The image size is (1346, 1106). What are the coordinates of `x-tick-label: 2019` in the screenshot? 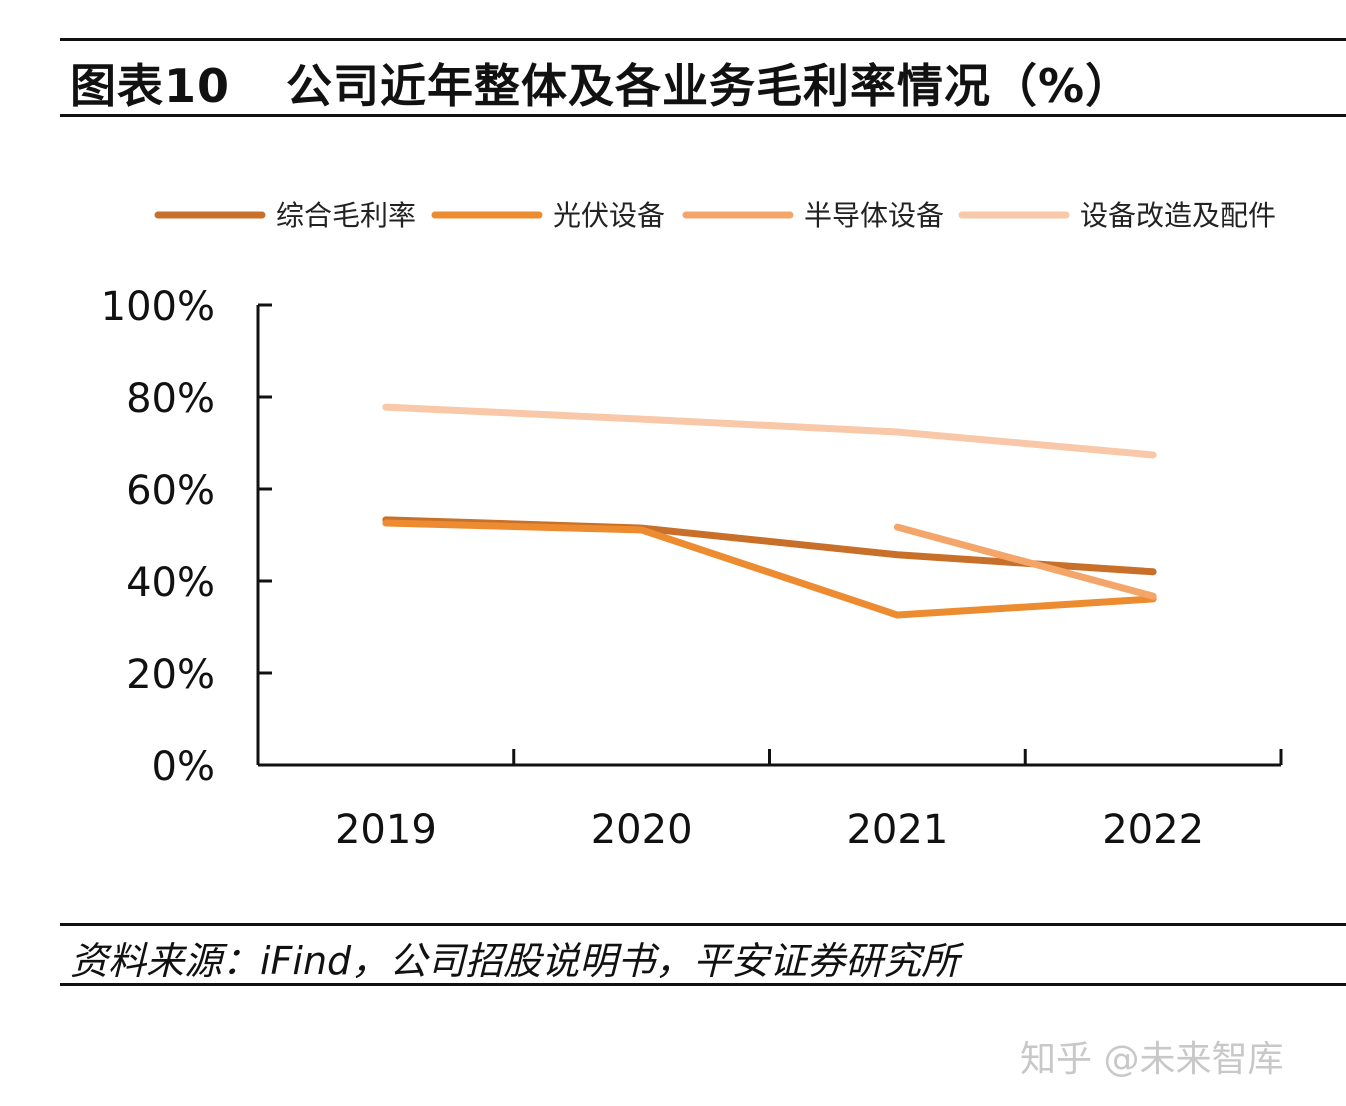 It's located at (386, 830).